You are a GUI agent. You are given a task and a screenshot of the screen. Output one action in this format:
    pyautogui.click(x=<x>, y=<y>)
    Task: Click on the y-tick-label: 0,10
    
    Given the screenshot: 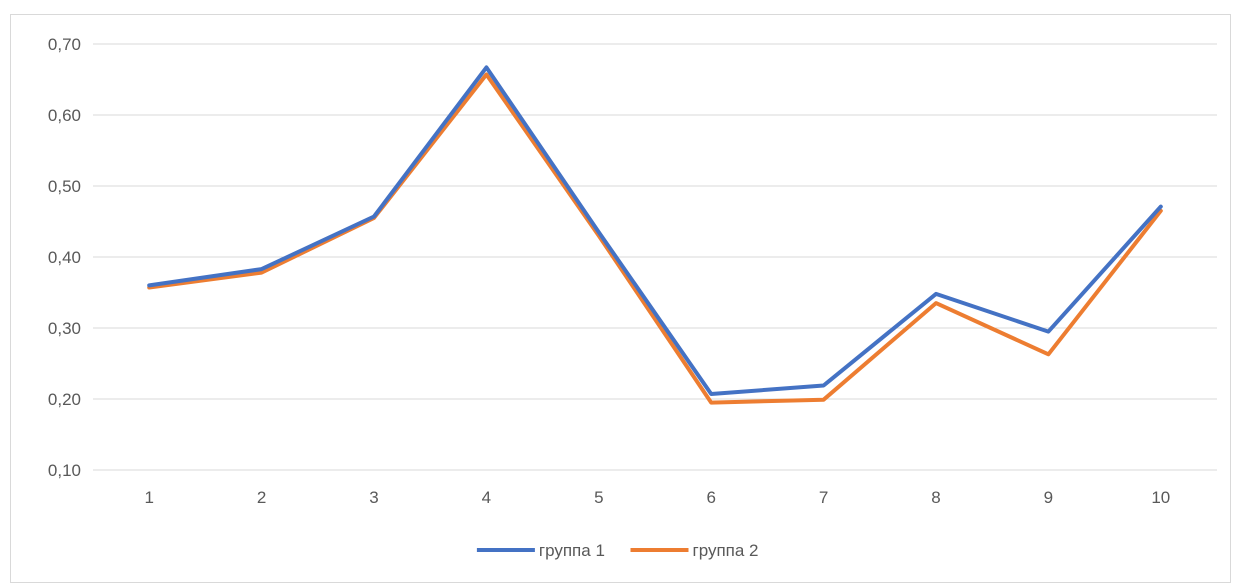 What is the action you would take?
    pyautogui.click(x=64, y=470)
    